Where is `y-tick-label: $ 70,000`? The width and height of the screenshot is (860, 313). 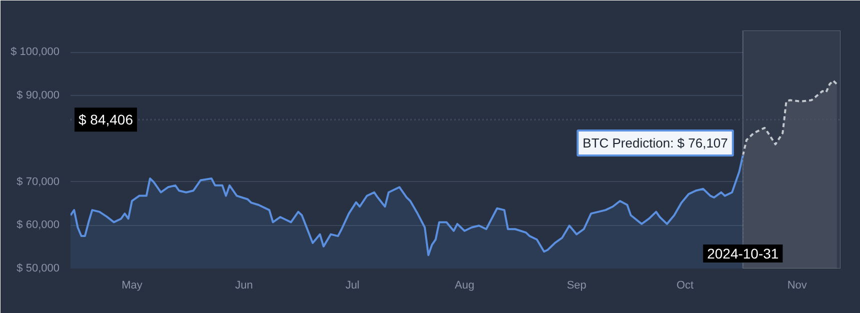 y-tick-label: $ 70,000 is located at coordinates (38, 182).